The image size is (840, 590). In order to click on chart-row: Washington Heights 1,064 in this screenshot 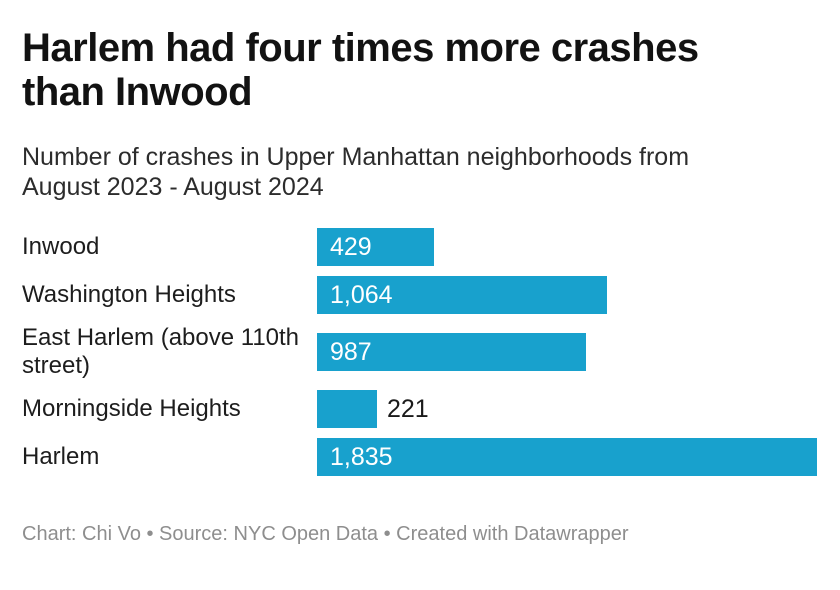, I will do `click(420, 295)`.